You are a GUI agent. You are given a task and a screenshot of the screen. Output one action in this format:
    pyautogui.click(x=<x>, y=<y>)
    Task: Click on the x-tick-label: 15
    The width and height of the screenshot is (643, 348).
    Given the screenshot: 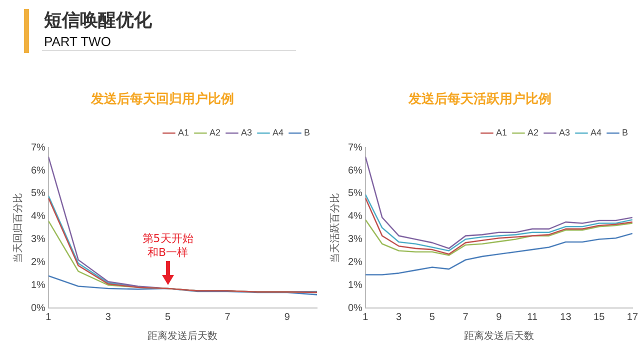 What is the action you would take?
    pyautogui.click(x=600, y=317)
    